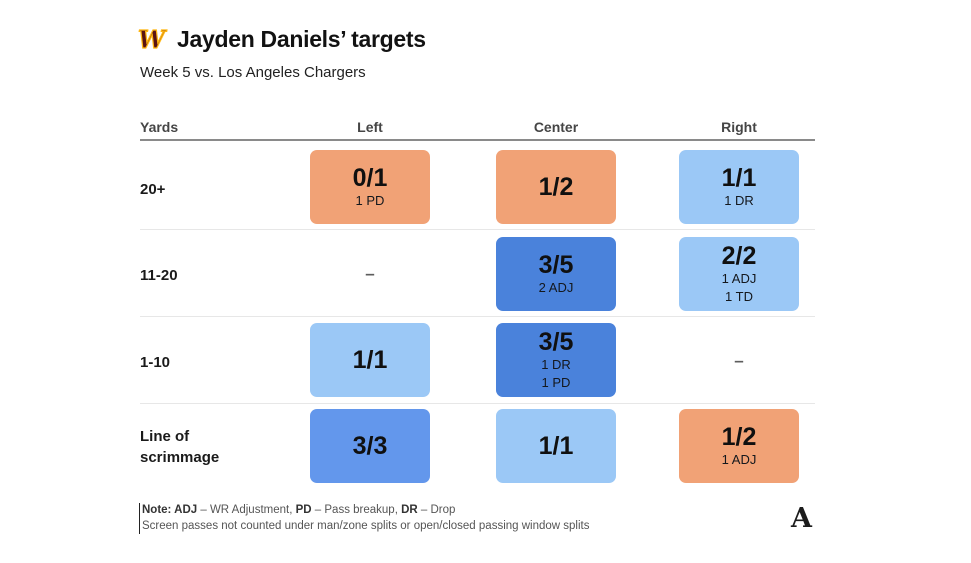 The width and height of the screenshot is (971, 563). What do you see at coordinates (186, 510) in the screenshot?
I see `abbr-adj: ADJ` at bounding box center [186, 510].